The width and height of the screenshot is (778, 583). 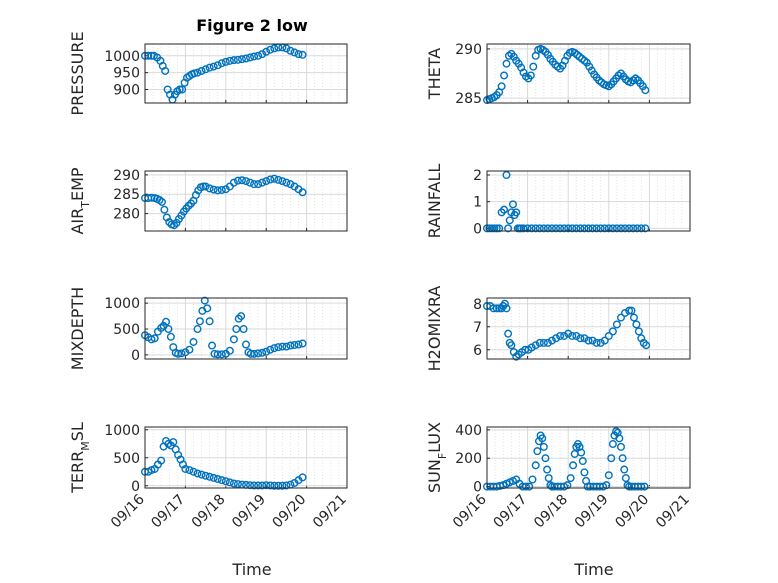 What do you see at coordinates (77, 73) in the screenshot?
I see `y-axis-label: PRESSURE` at bounding box center [77, 73].